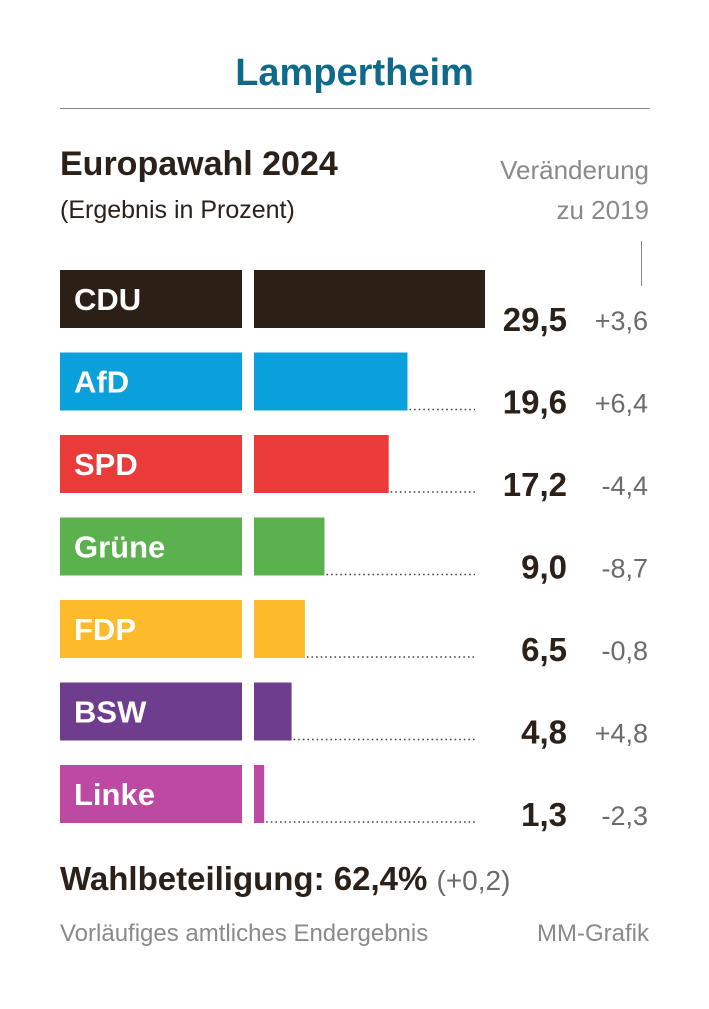 This screenshot has width=709, height=1009. What do you see at coordinates (355, 108) in the screenshot?
I see `header-divider` at bounding box center [355, 108].